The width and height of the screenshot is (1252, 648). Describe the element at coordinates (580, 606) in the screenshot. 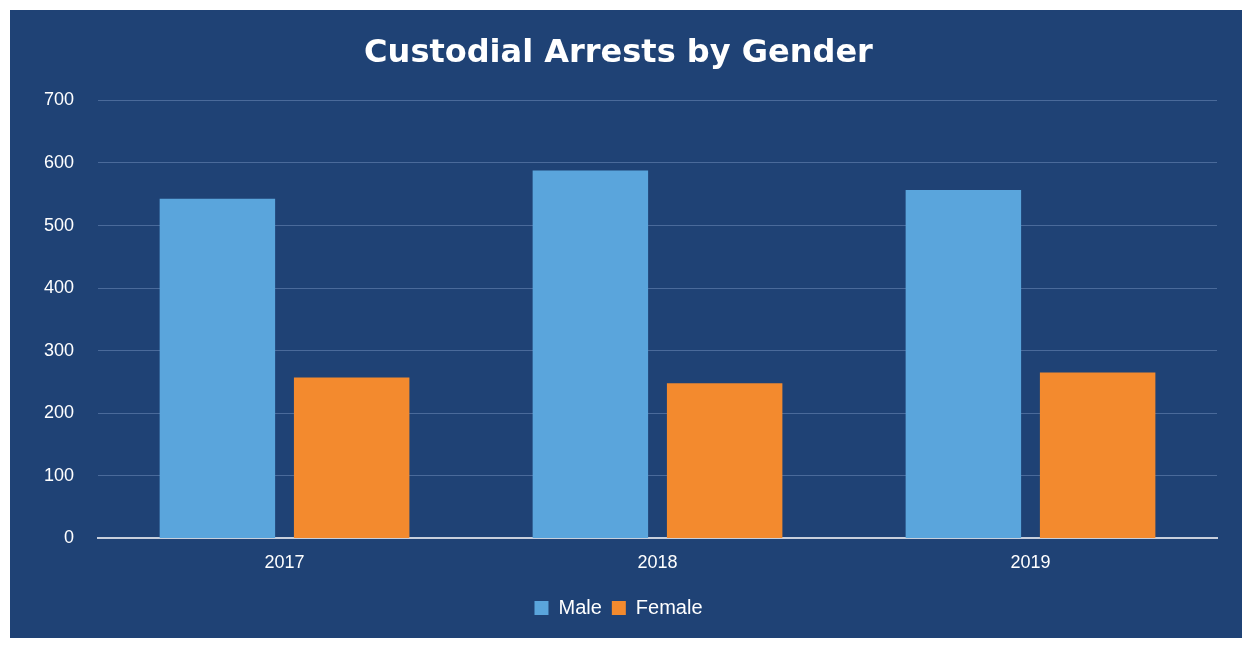

I see `legend-label: Male` at that location.